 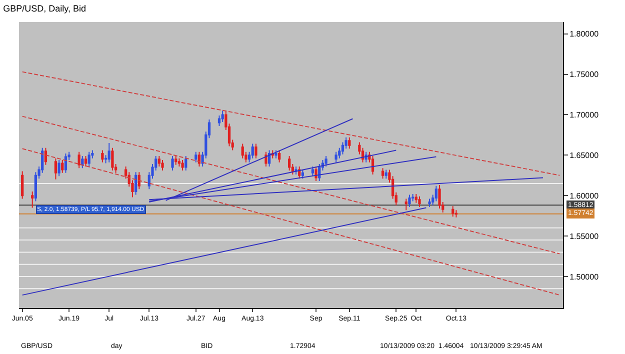 What do you see at coordinates (585, 75) in the screenshot?
I see `y-tick-label: 1.75000` at bounding box center [585, 75].